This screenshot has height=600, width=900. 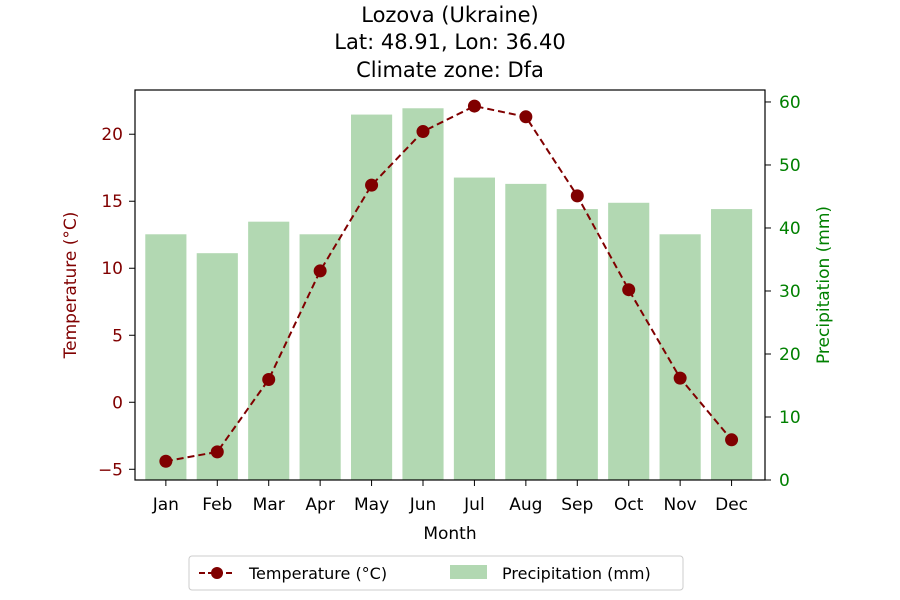 What do you see at coordinates (217, 452) in the screenshot?
I see `temp-point-feb` at bounding box center [217, 452].